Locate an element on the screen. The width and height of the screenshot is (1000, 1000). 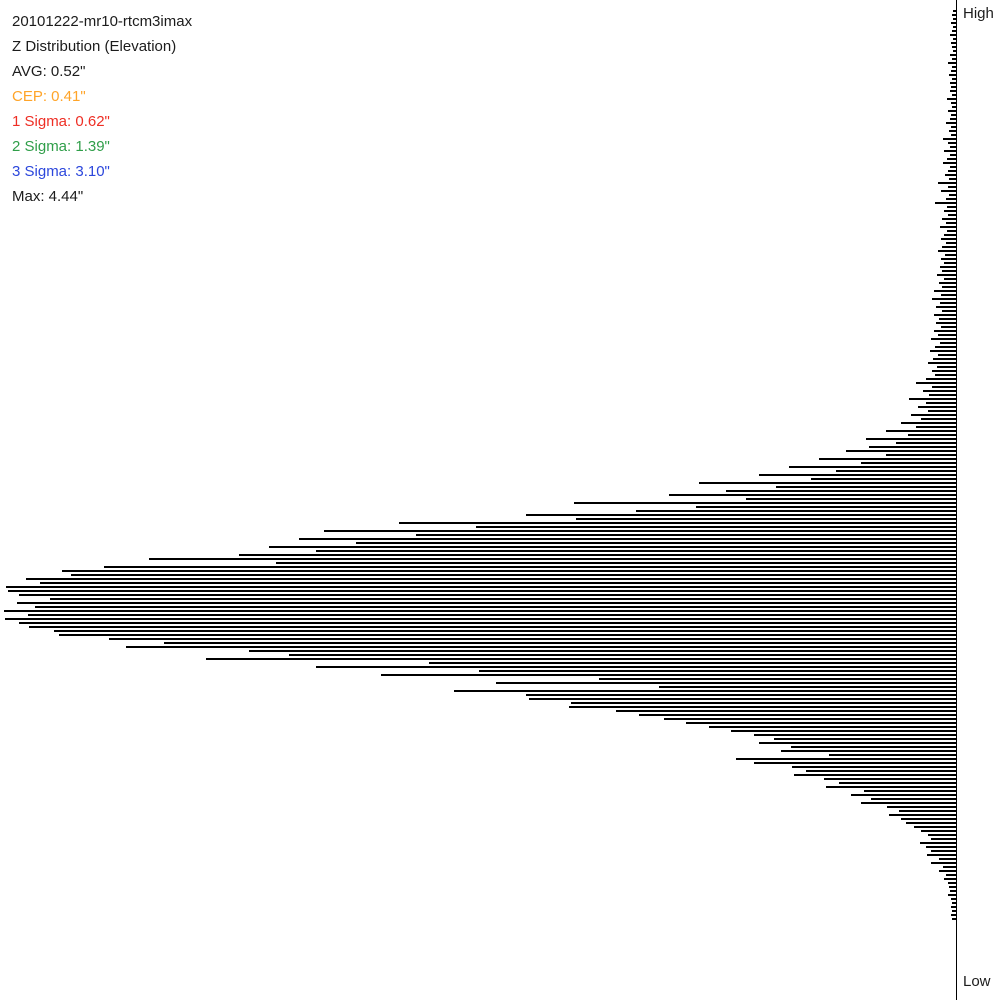
stat-line-max: Max: 4.44" is located at coordinates (48, 196).